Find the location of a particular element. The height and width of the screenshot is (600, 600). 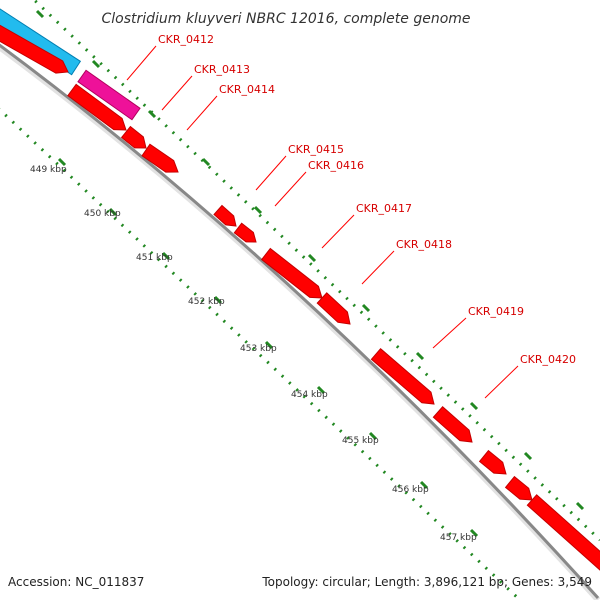

cds-arrow-0422-group is located at coordinates (518, 488).